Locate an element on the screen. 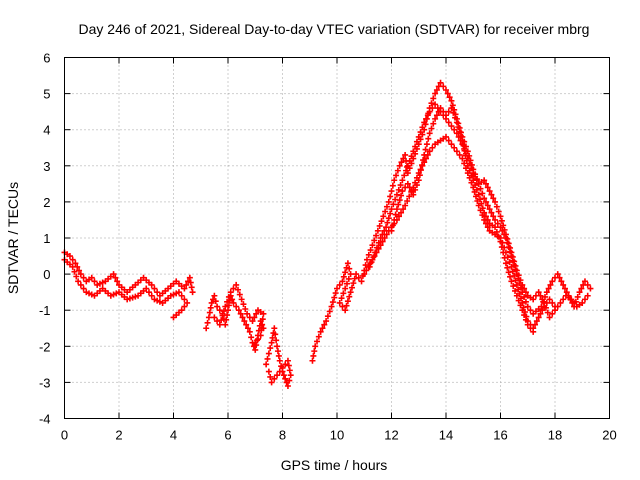 This screenshot has width=640, height=480. x-tick-labels: 0 2 4 6 8 10 12 14 16 18 20 is located at coordinates (339, 435).